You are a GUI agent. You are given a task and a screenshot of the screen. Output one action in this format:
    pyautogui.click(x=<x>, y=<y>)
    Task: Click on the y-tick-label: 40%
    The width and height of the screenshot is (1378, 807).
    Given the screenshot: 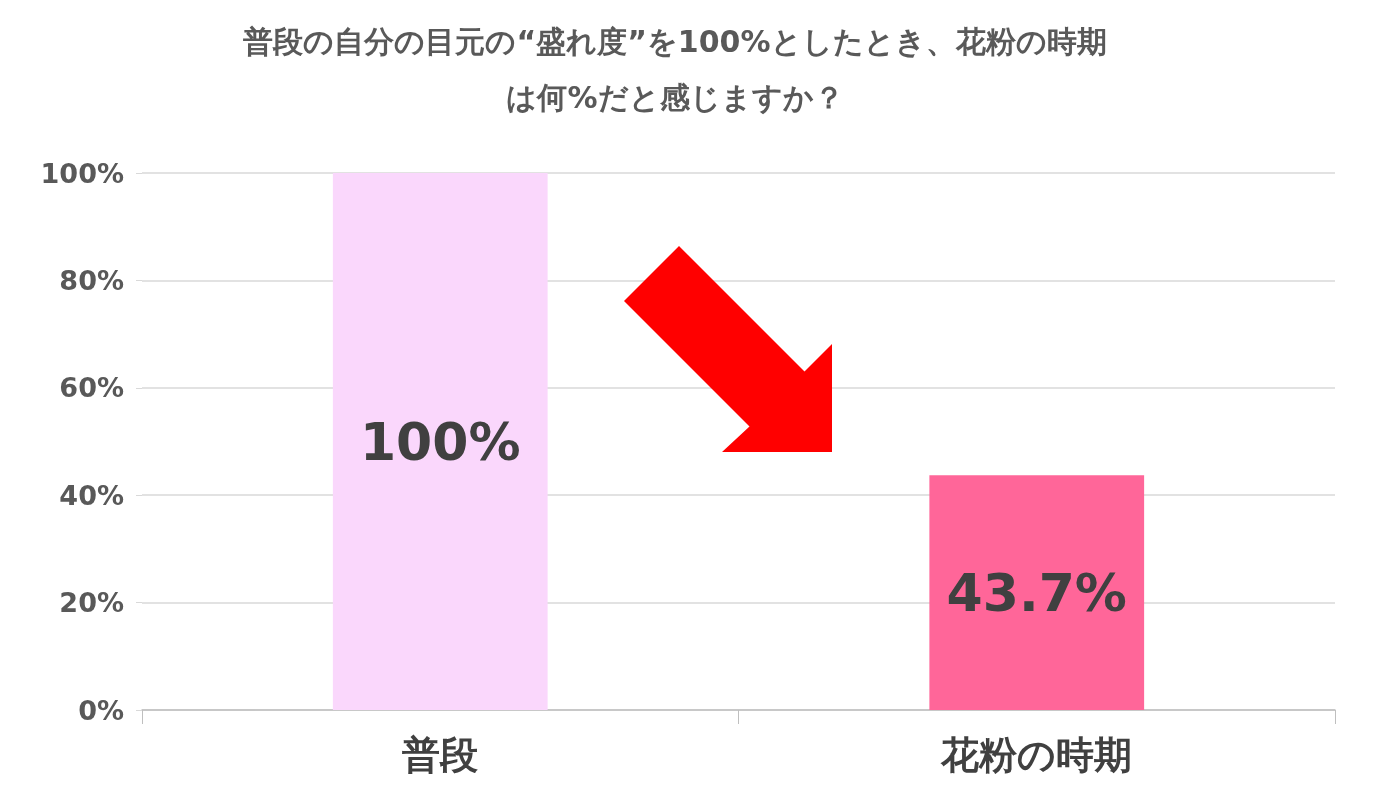 What is the action you would take?
    pyautogui.click(x=91, y=495)
    